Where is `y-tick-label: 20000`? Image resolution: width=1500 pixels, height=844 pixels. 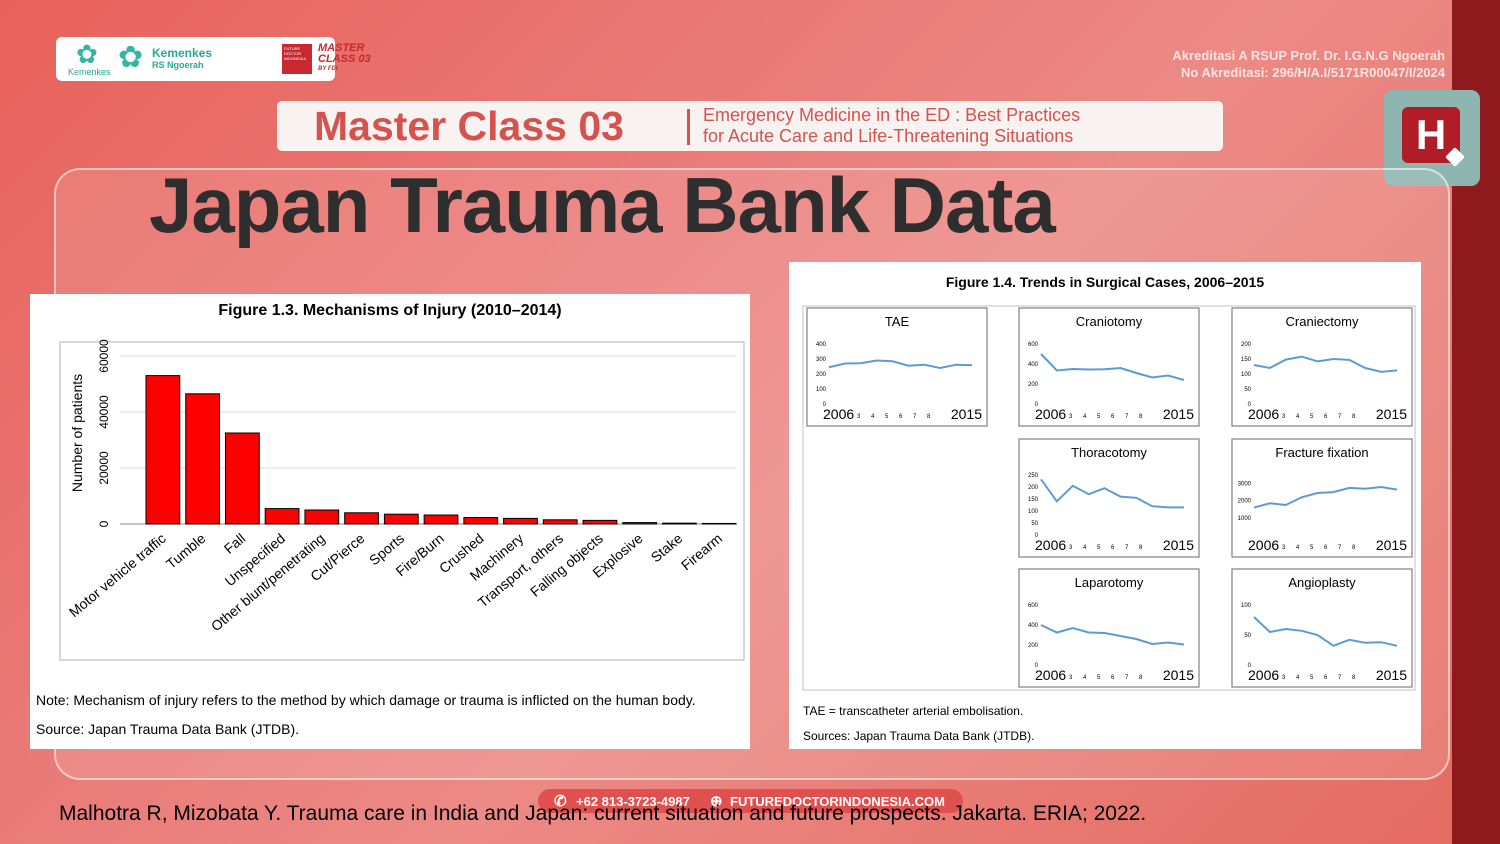 y-tick-label: 20000 is located at coordinates (104, 468).